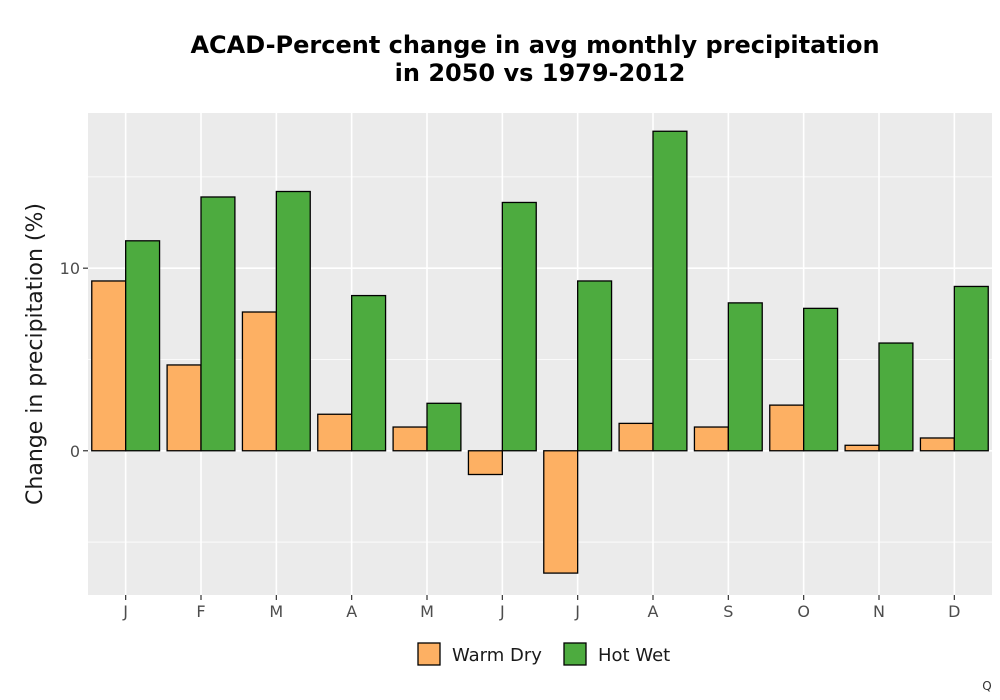 The height and width of the screenshot is (700, 1000). What do you see at coordinates (74, 360) in the screenshot?
I see `y-axis: 0 10` at bounding box center [74, 360].